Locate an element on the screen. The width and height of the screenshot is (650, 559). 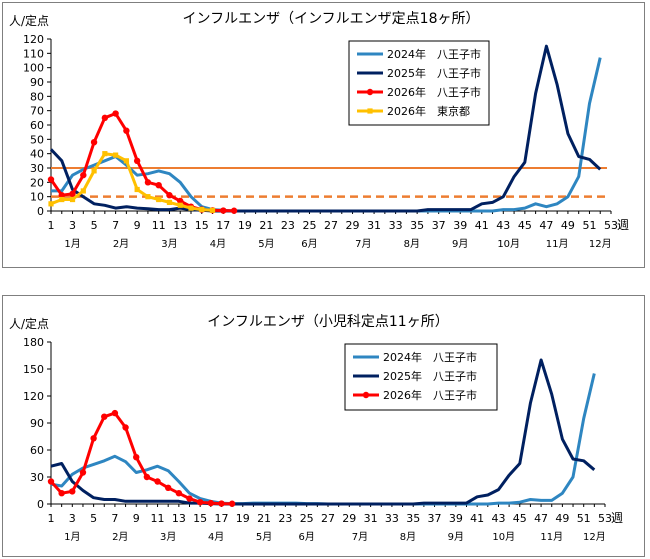
month-label: 12月 is located at coordinates (600, 244).